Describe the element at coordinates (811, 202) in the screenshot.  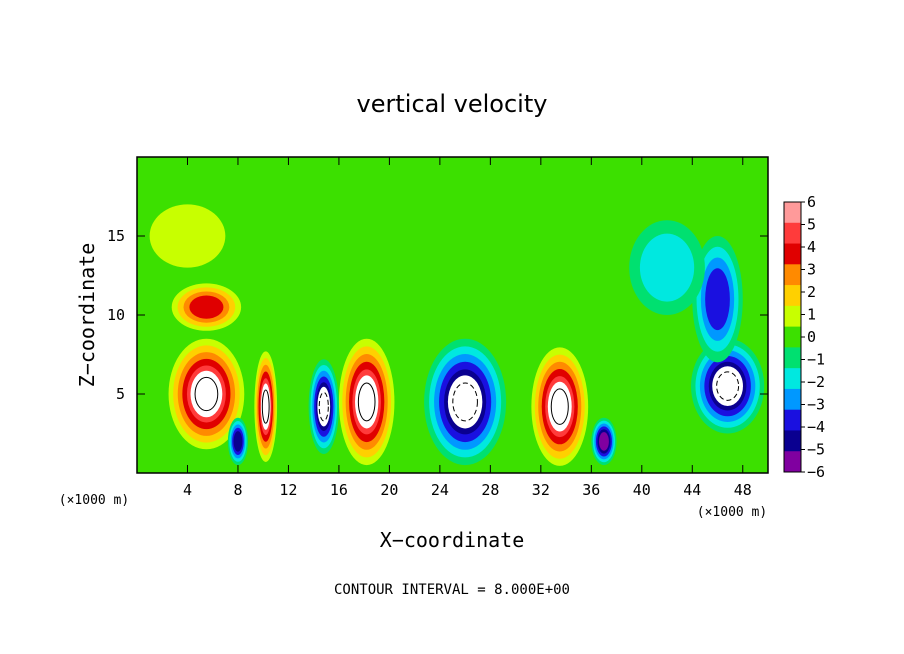
I see `colorbar-label: 6` at that location.